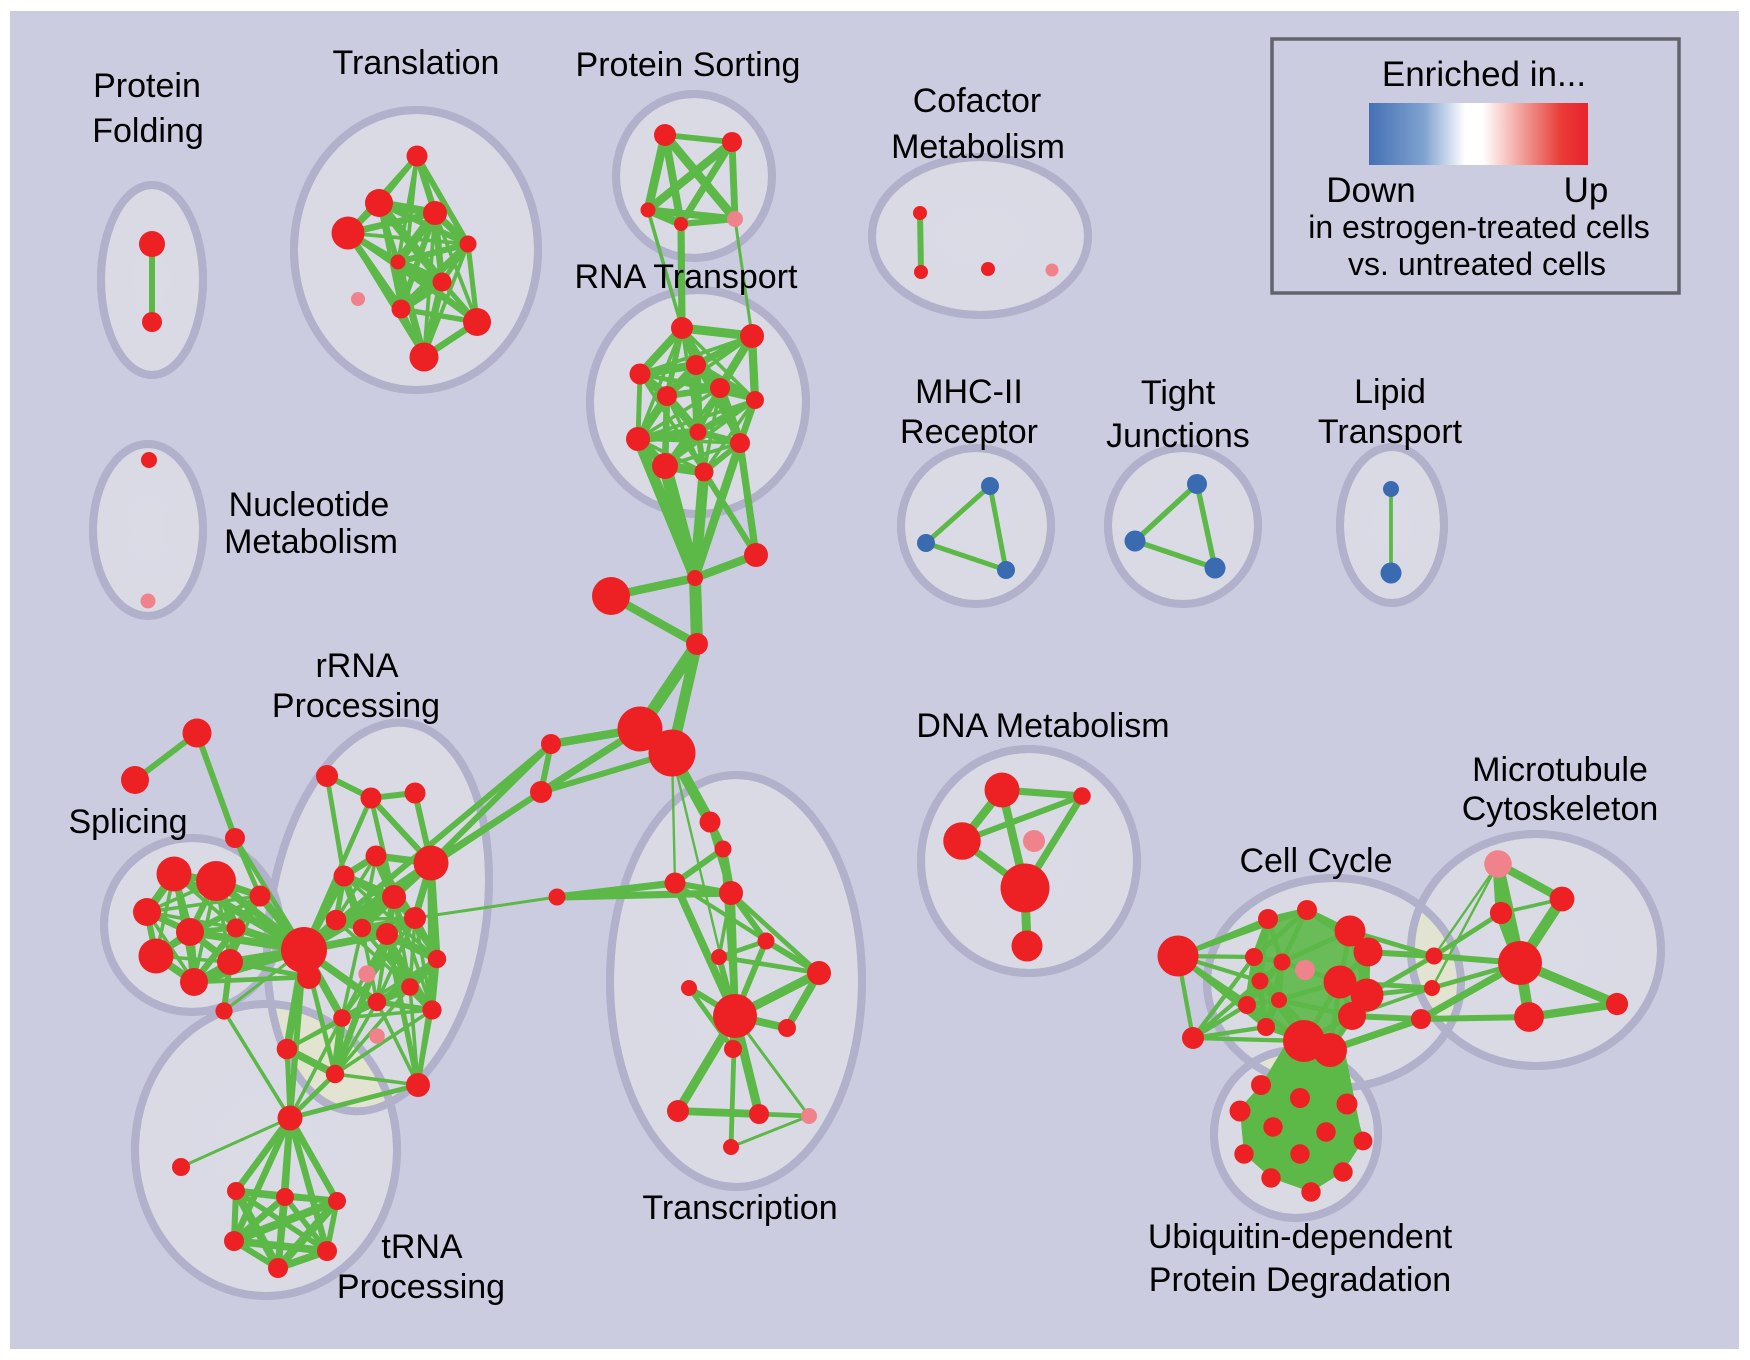 This screenshot has height=1360, width=1750. What do you see at coordinates (147, 86) in the screenshot?
I see `svg-text: Protein` at bounding box center [147, 86].